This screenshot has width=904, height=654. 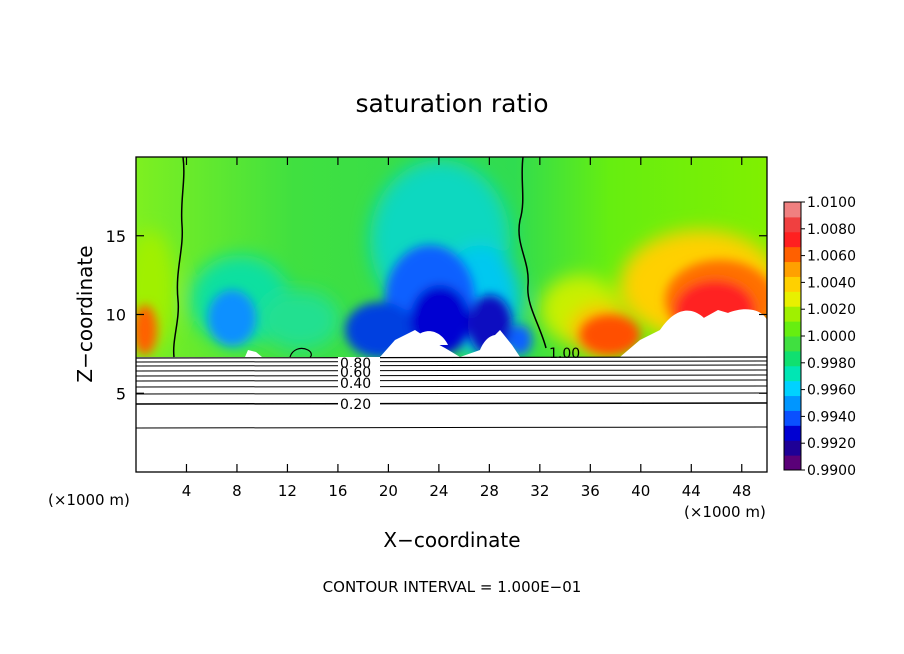 I want to click on x-tick-label: 36, so click(x=590, y=491).